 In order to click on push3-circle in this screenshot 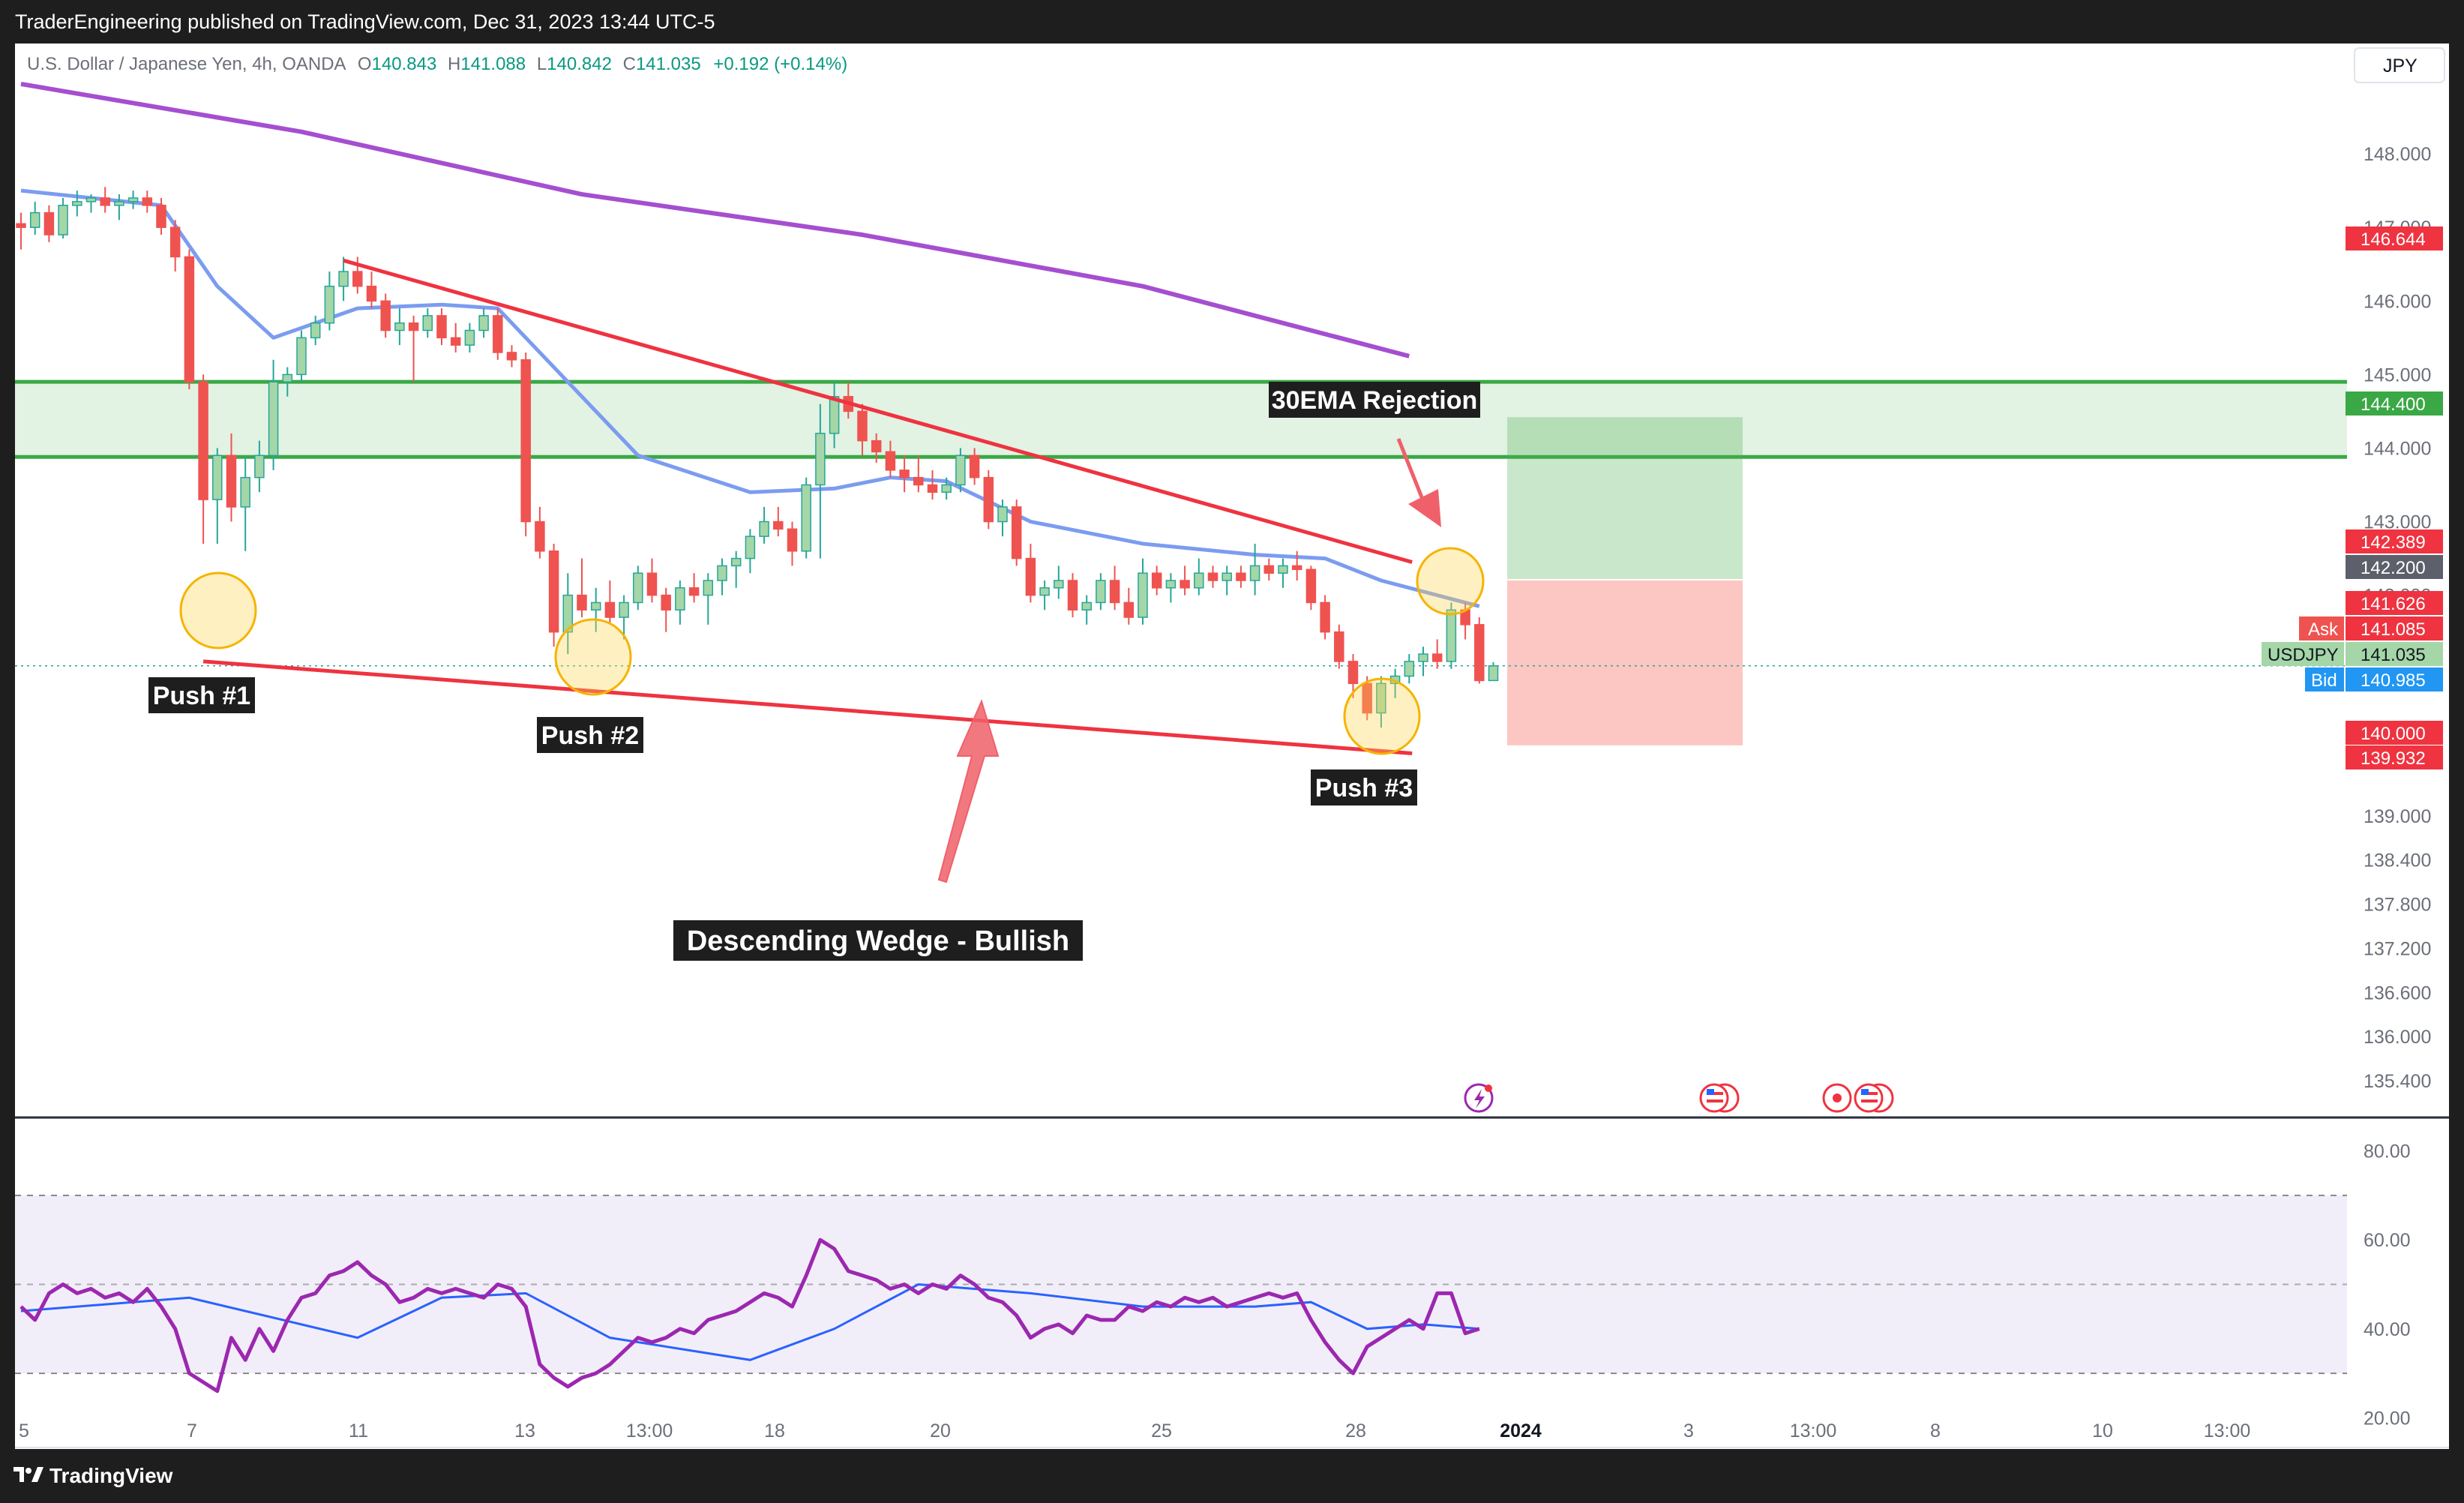, I will do `click(1382, 716)`.